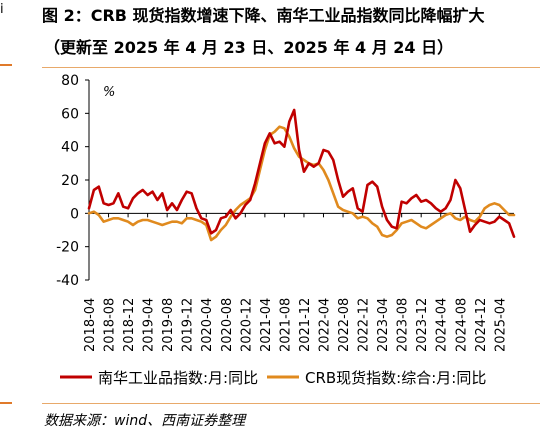 This screenshot has width=542, height=436. Describe the element at coordinates (266, 325) in the screenshot. I see `x-tick-label: 2021-04` at that location.